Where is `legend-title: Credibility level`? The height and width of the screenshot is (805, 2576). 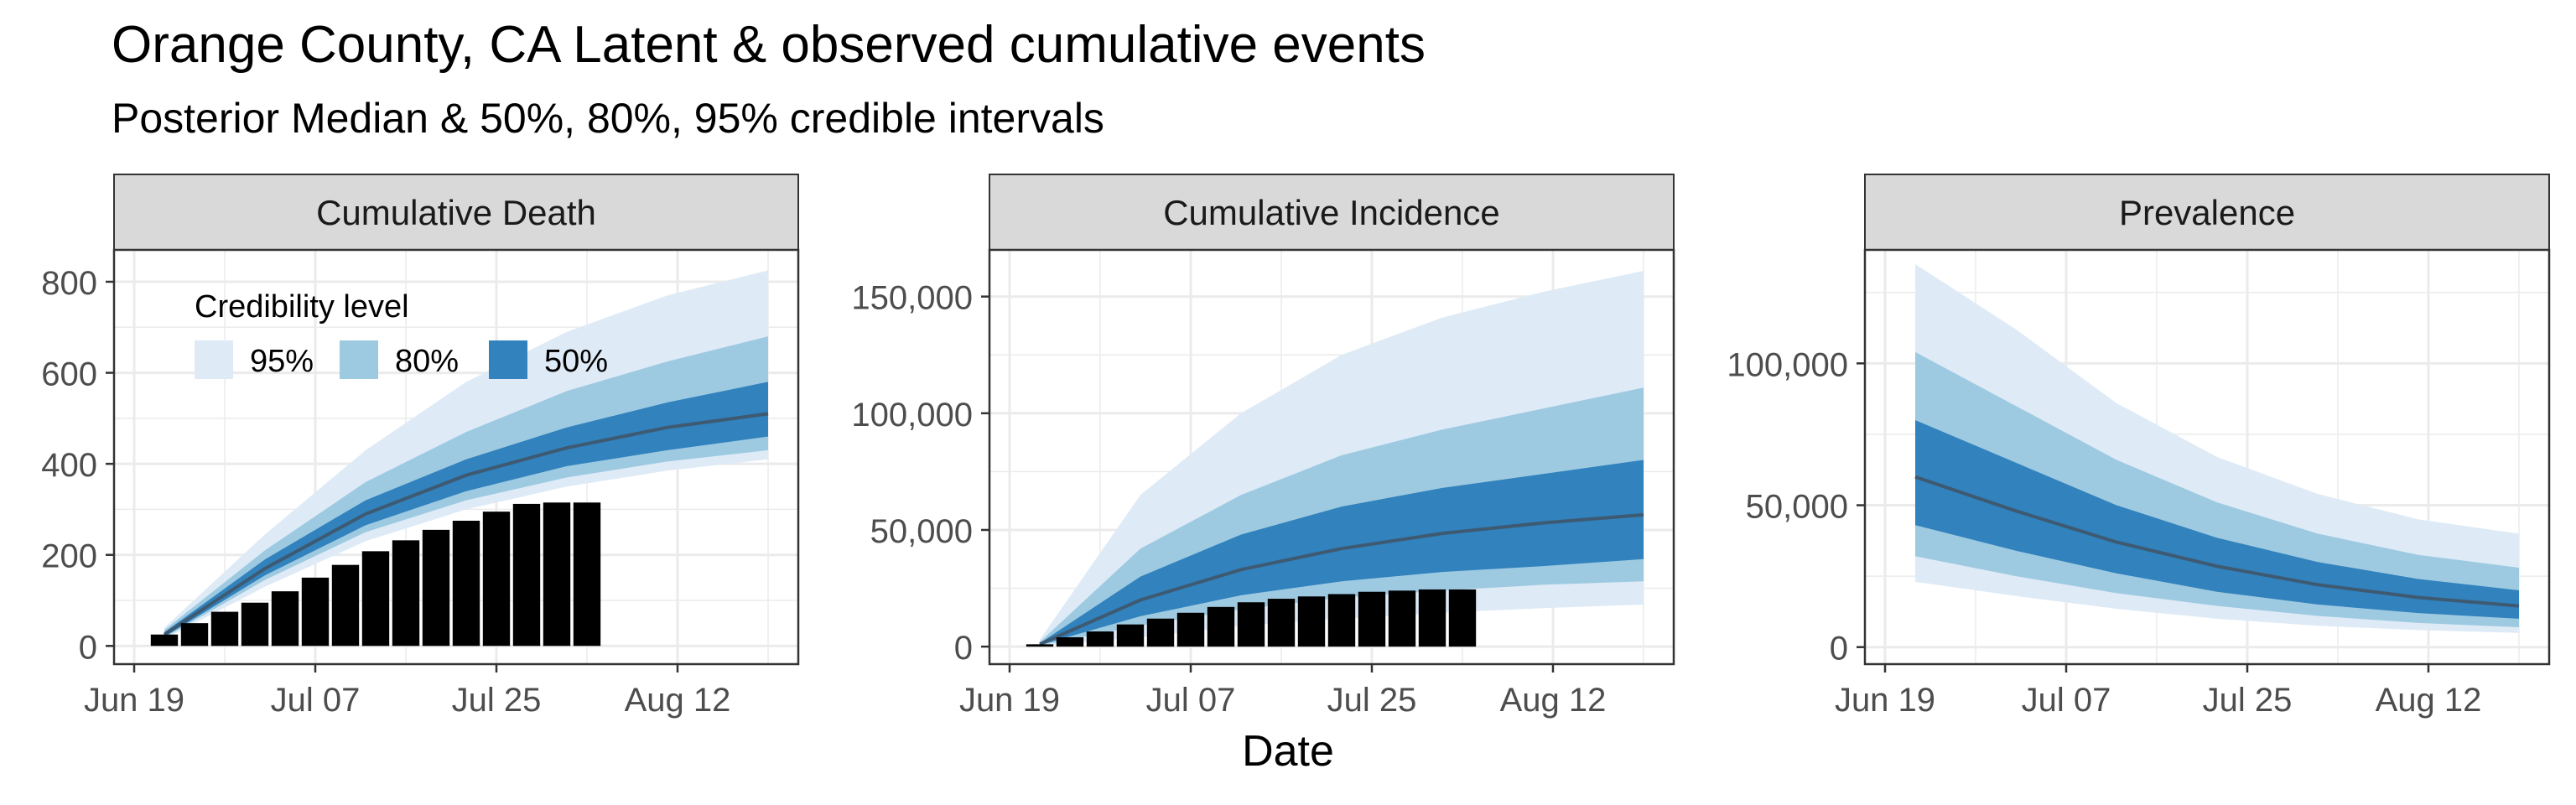
legend-title: Credibility level is located at coordinates (302, 307).